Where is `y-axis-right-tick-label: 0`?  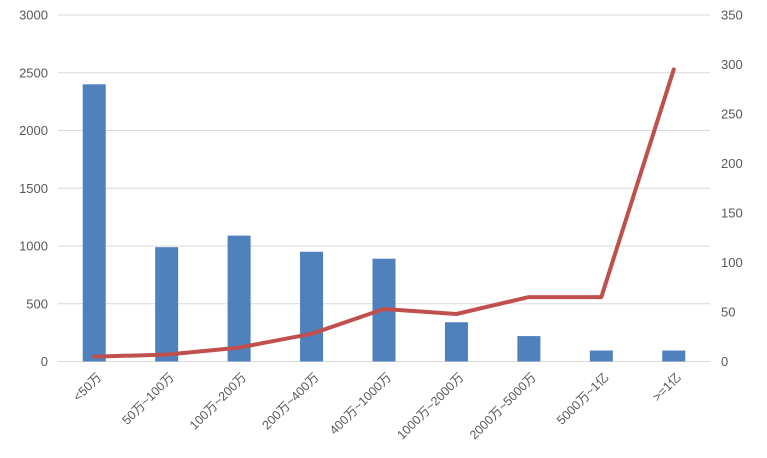 y-axis-right-tick-label: 0 is located at coordinates (724, 361).